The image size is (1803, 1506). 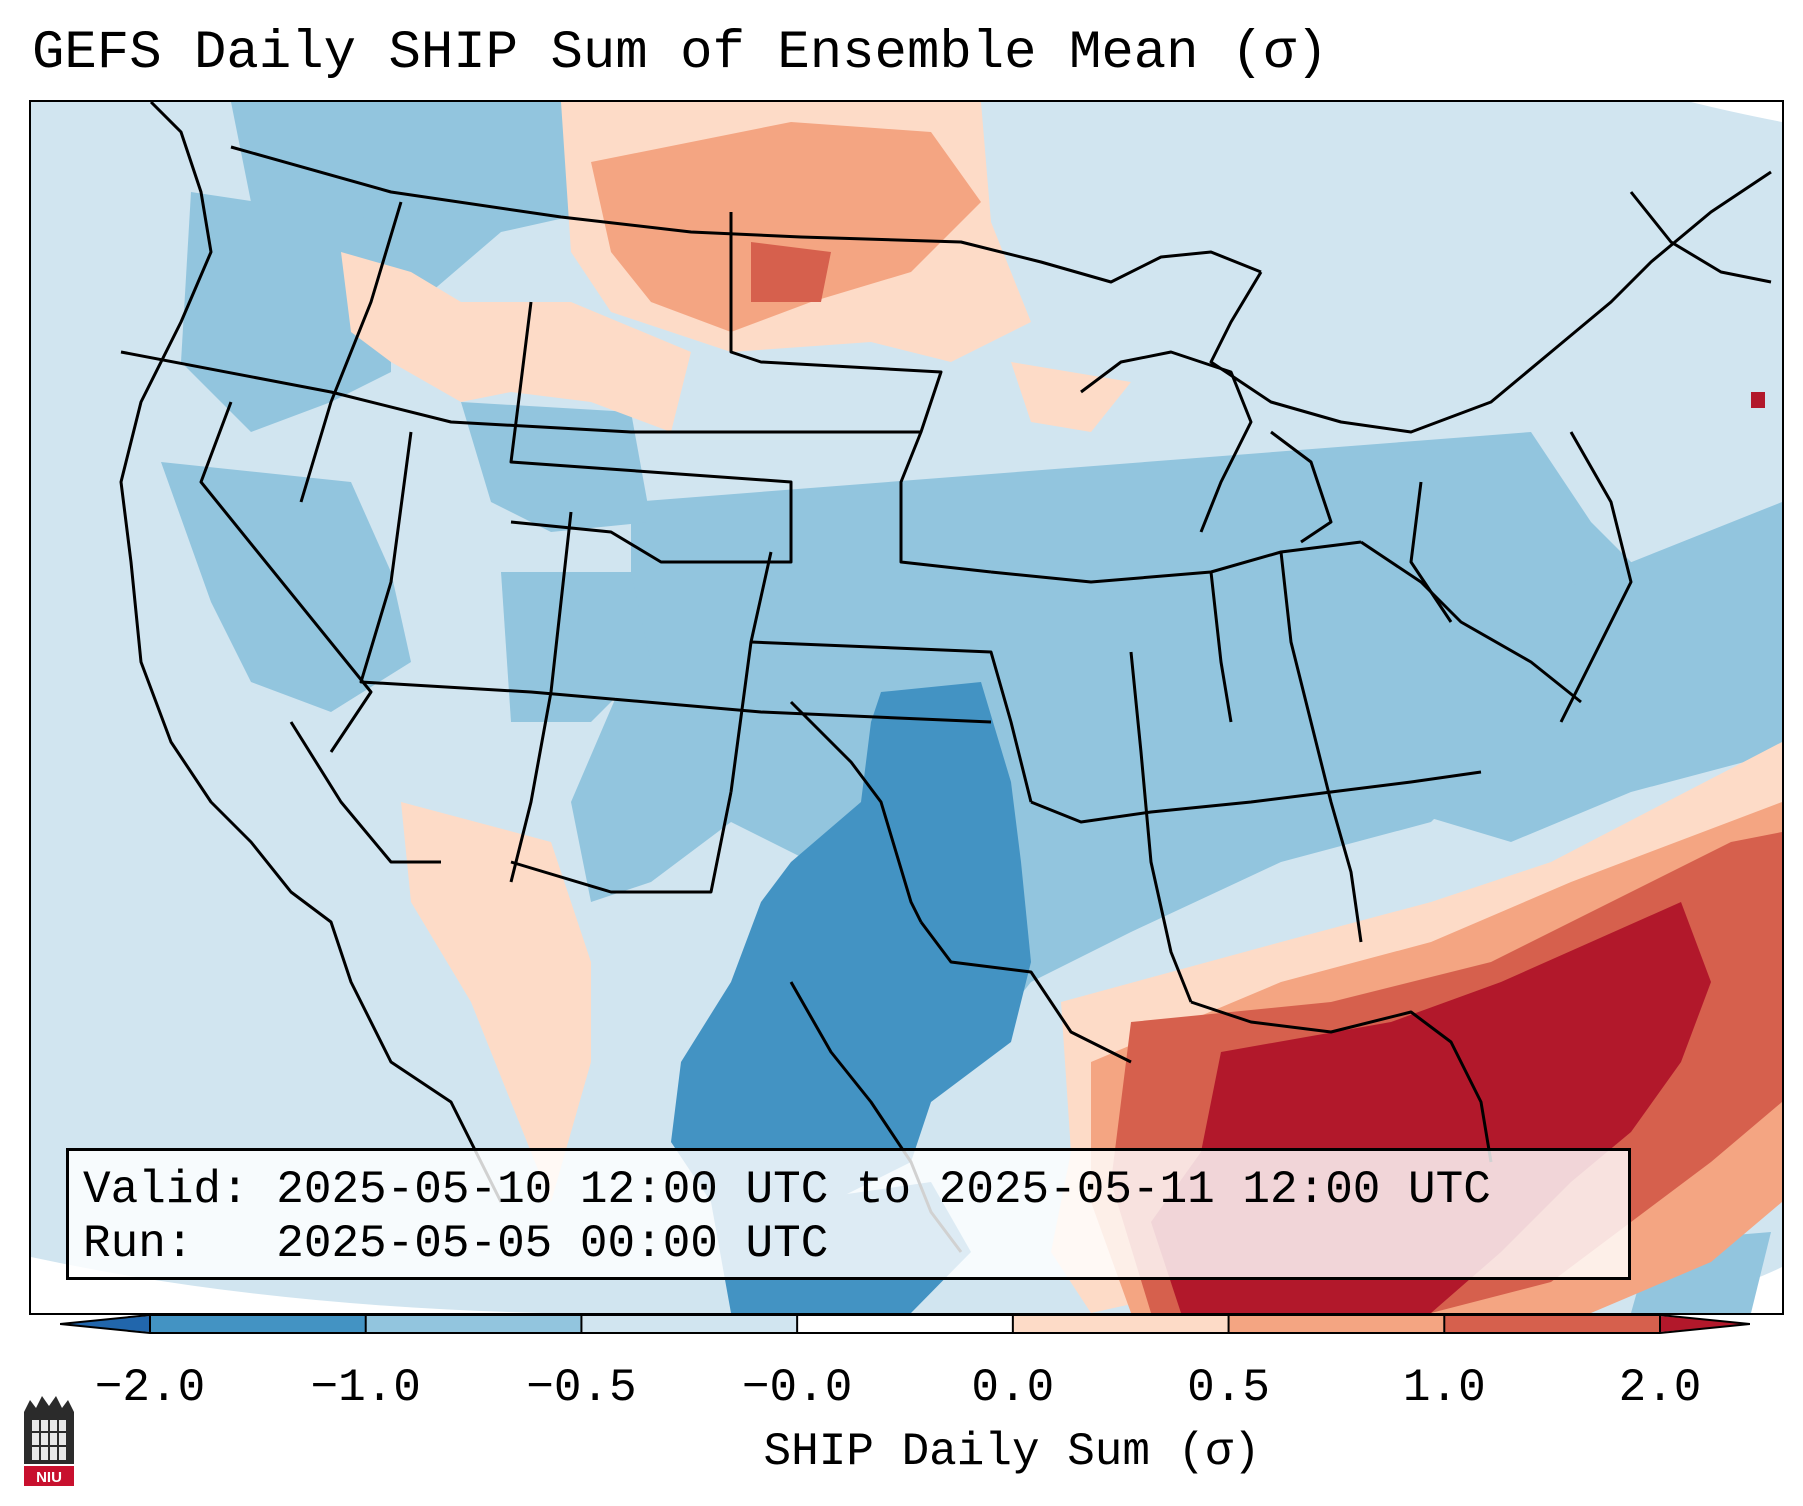 I want to click on colorbar, so click(x=905, y=1324).